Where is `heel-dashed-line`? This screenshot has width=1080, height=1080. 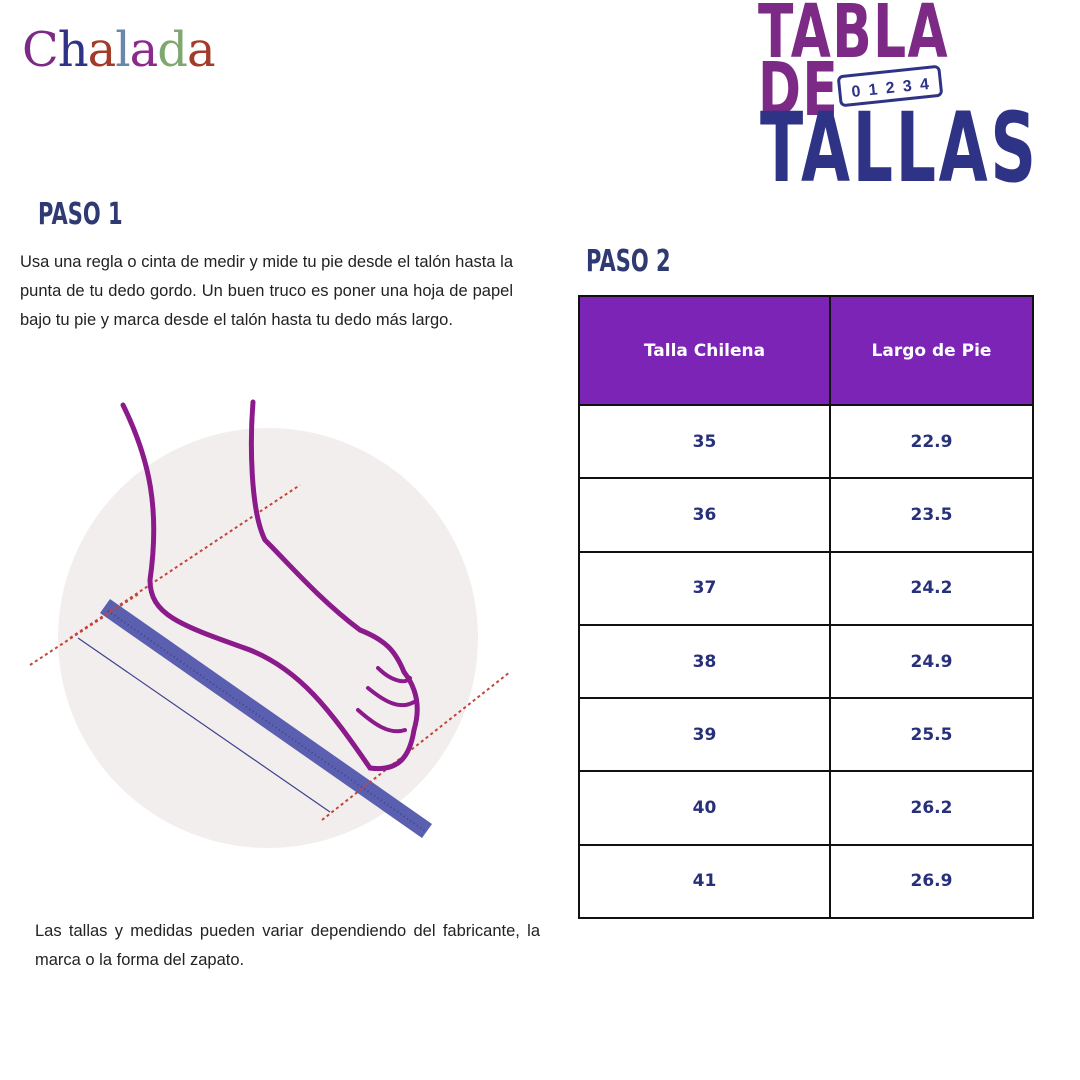
heel-dashed-line is located at coordinates (85, 629).